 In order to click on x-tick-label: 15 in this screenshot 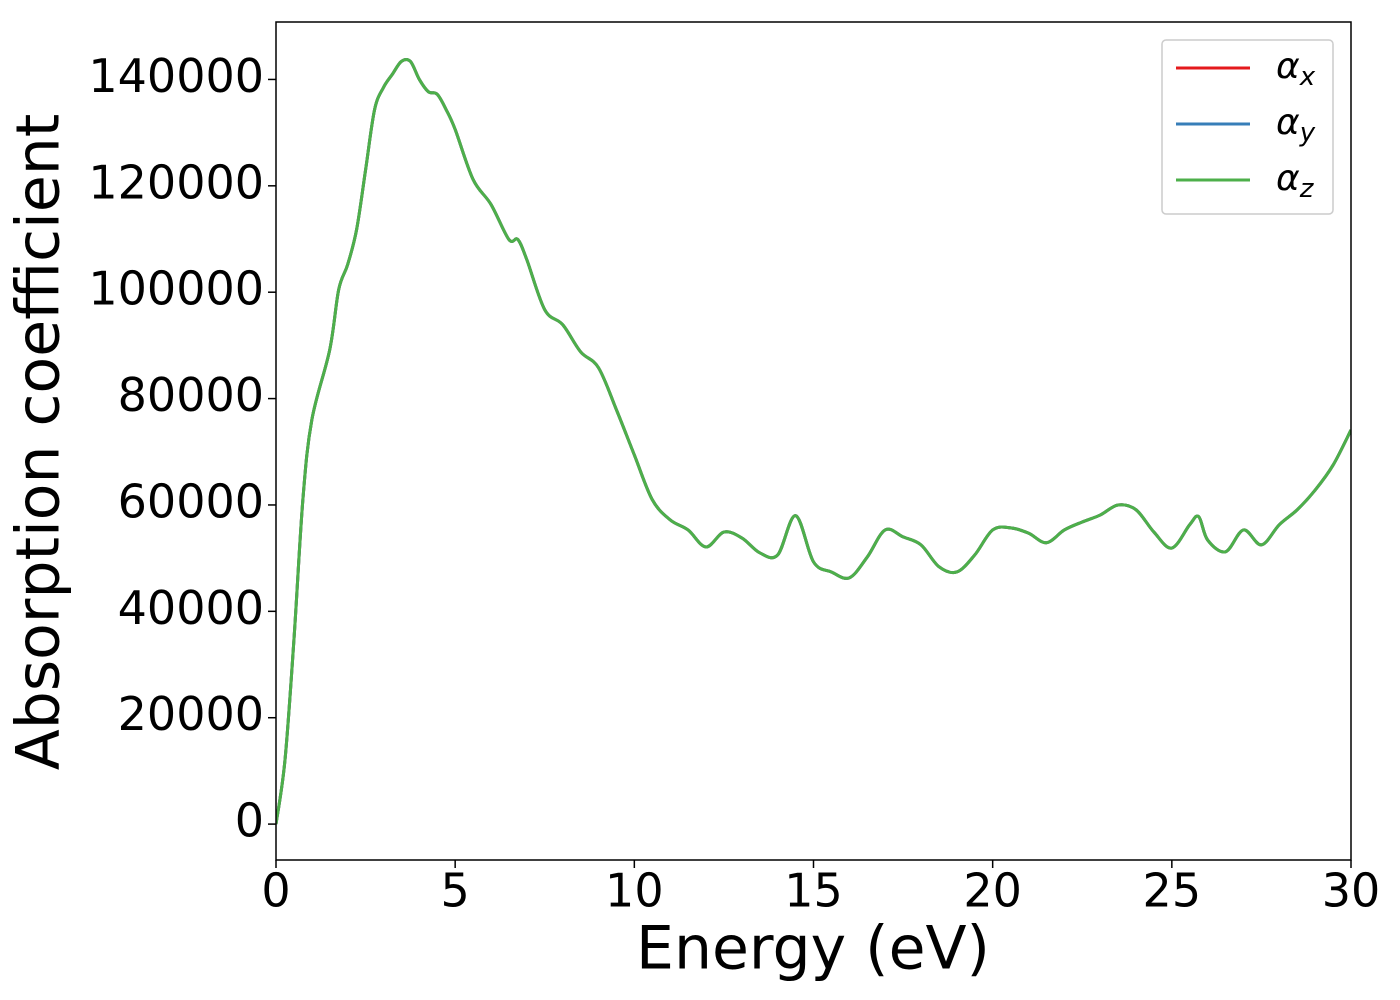, I will do `click(813, 891)`.